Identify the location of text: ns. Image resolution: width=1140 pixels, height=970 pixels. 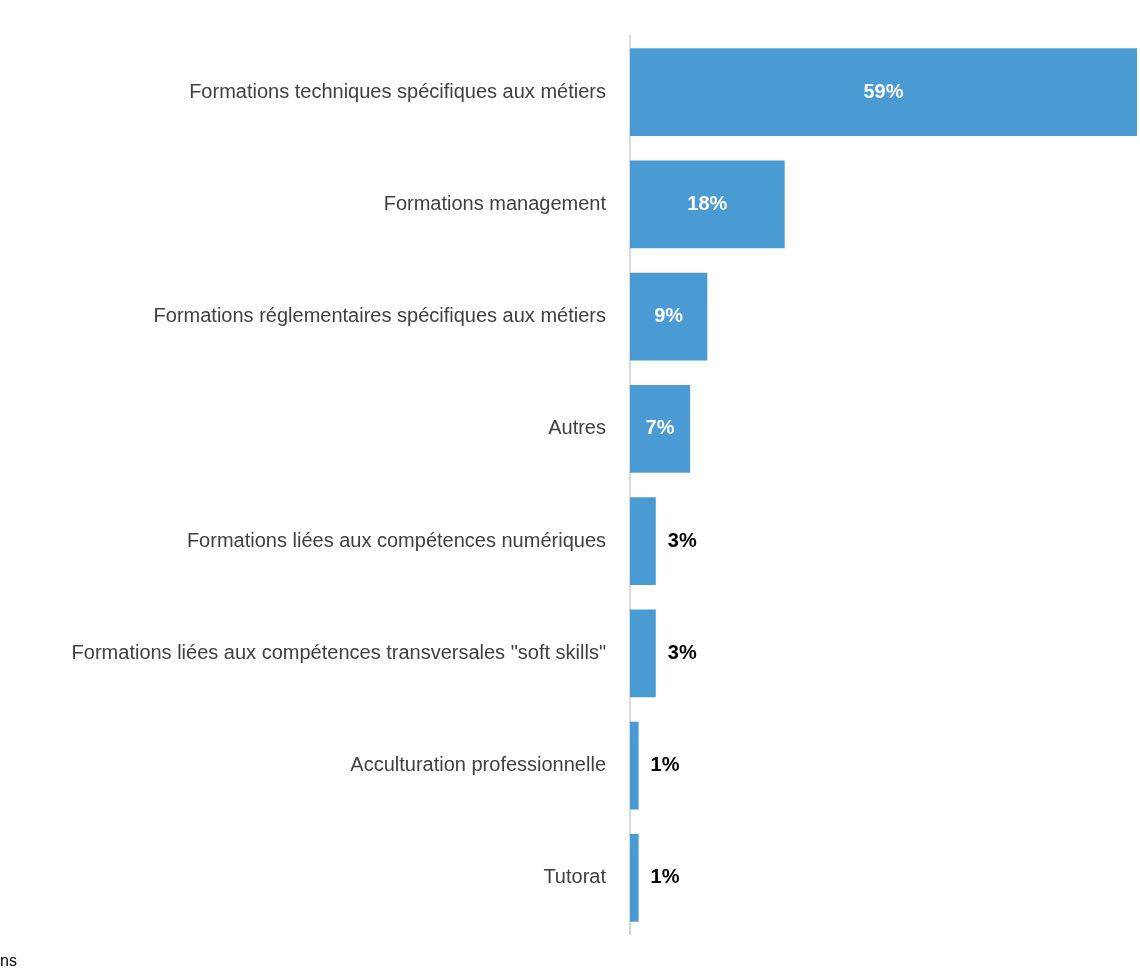
(8, 961).